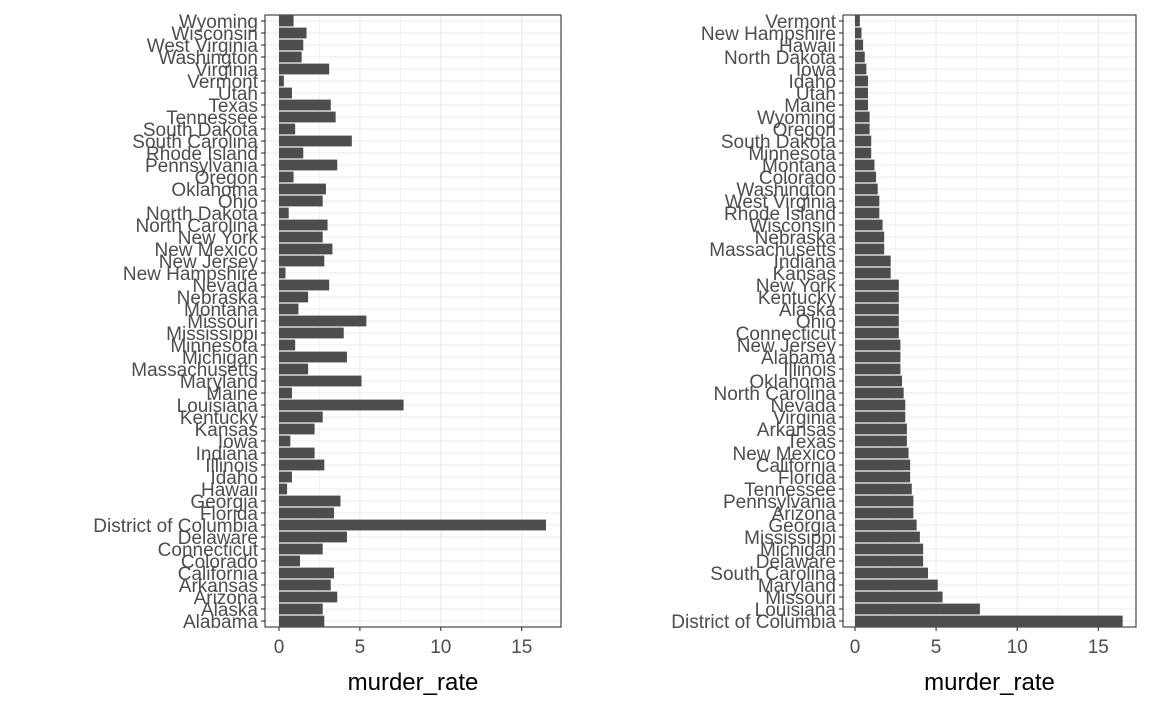 Image resolution: width=1152 pixels, height=711 pixels. What do you see at coordinates (218, 22) in the screenshot?
I see `ytick-label-0-50: Wyoming` at bounding box center [218, 22].